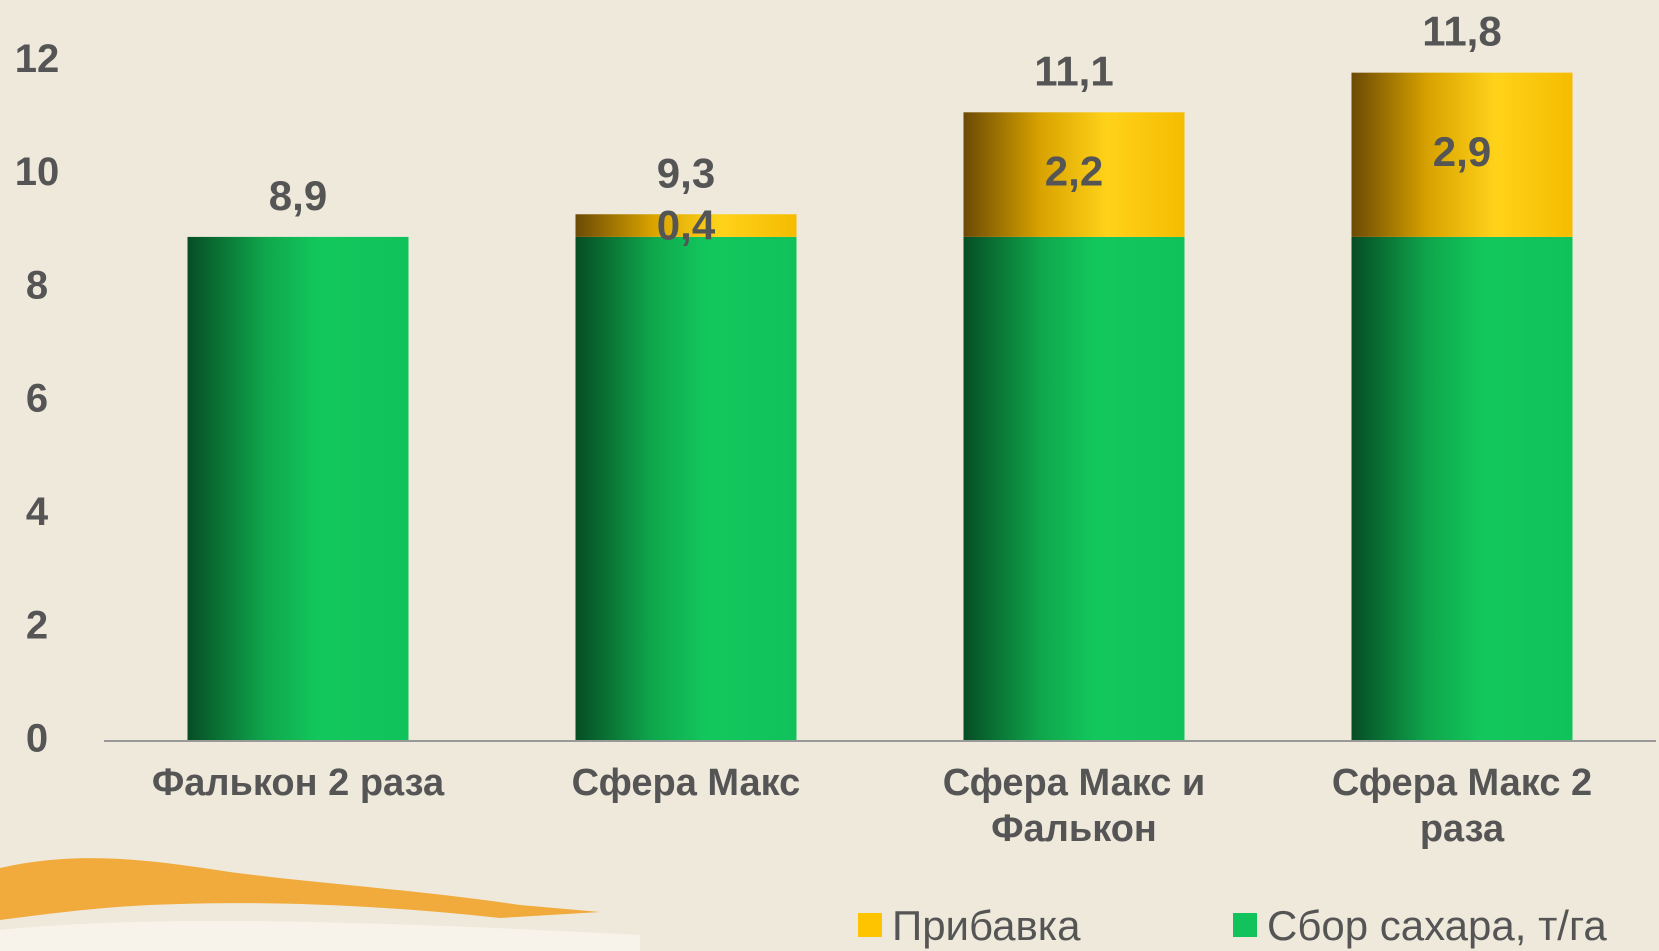  I want to click on y-tick-label: 12, so click(37, 59).